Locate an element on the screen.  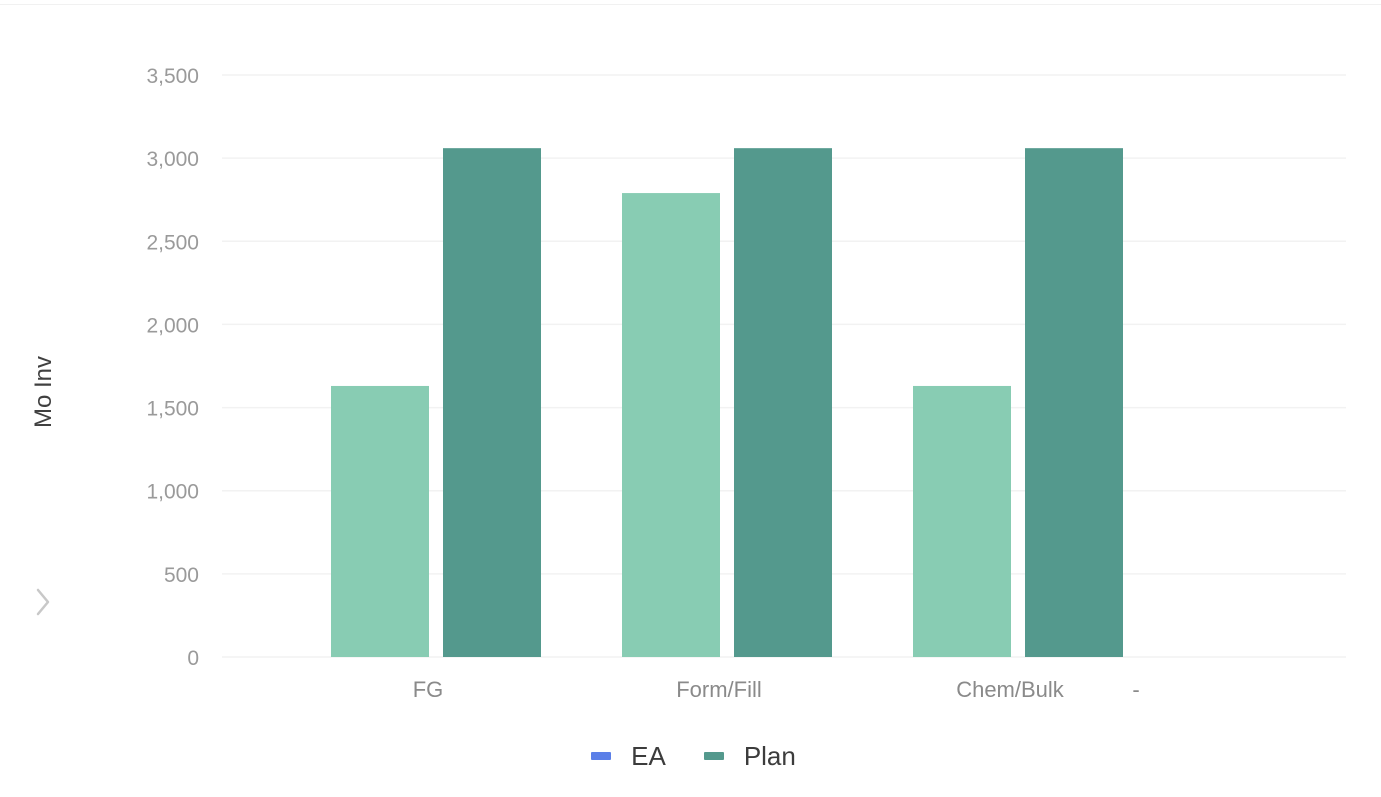
chevron-right-icon is located at coordinates (43, 602).